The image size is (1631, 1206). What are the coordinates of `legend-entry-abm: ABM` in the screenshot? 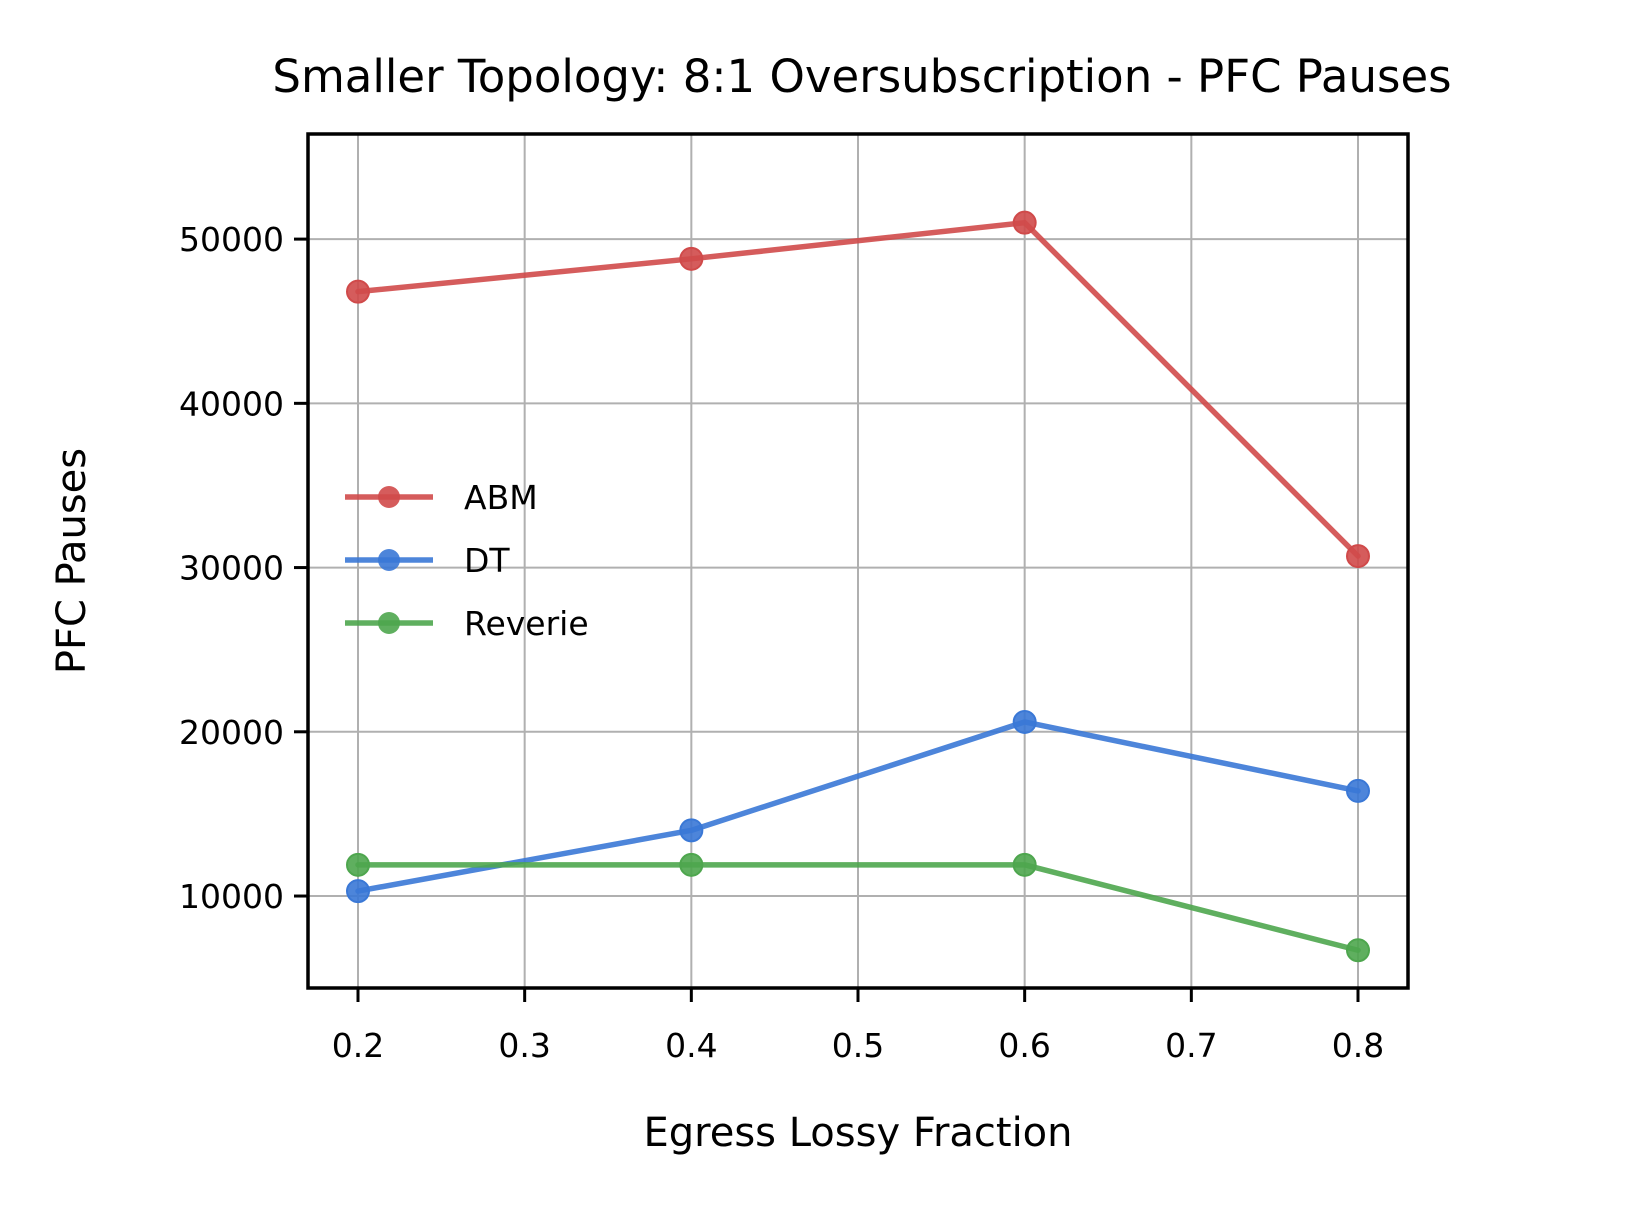 It's located at (441, 497).